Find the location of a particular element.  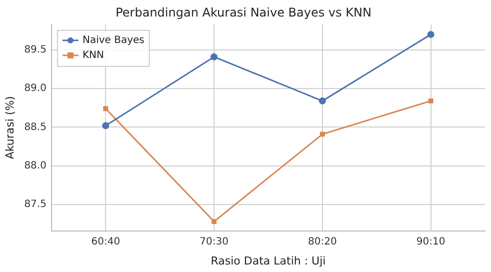

y-tick-label: 89.0 is located at coordinates (35, 88).